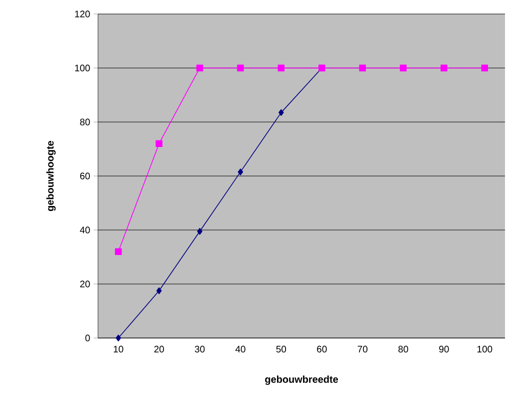 Image resolution: width=513 pixels, height=418 pixels. What do you see at coordinates (85, 230) in the screenshot?
I see `y-tick-label: 40` at bounding box center [85, 230].